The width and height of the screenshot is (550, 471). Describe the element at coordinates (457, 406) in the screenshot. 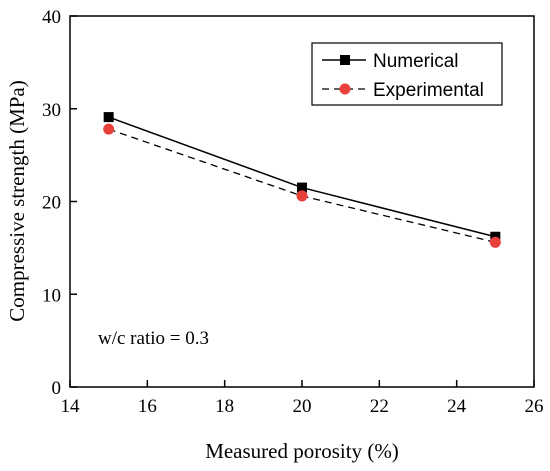

I see `x-tick-label: 24` at that location.